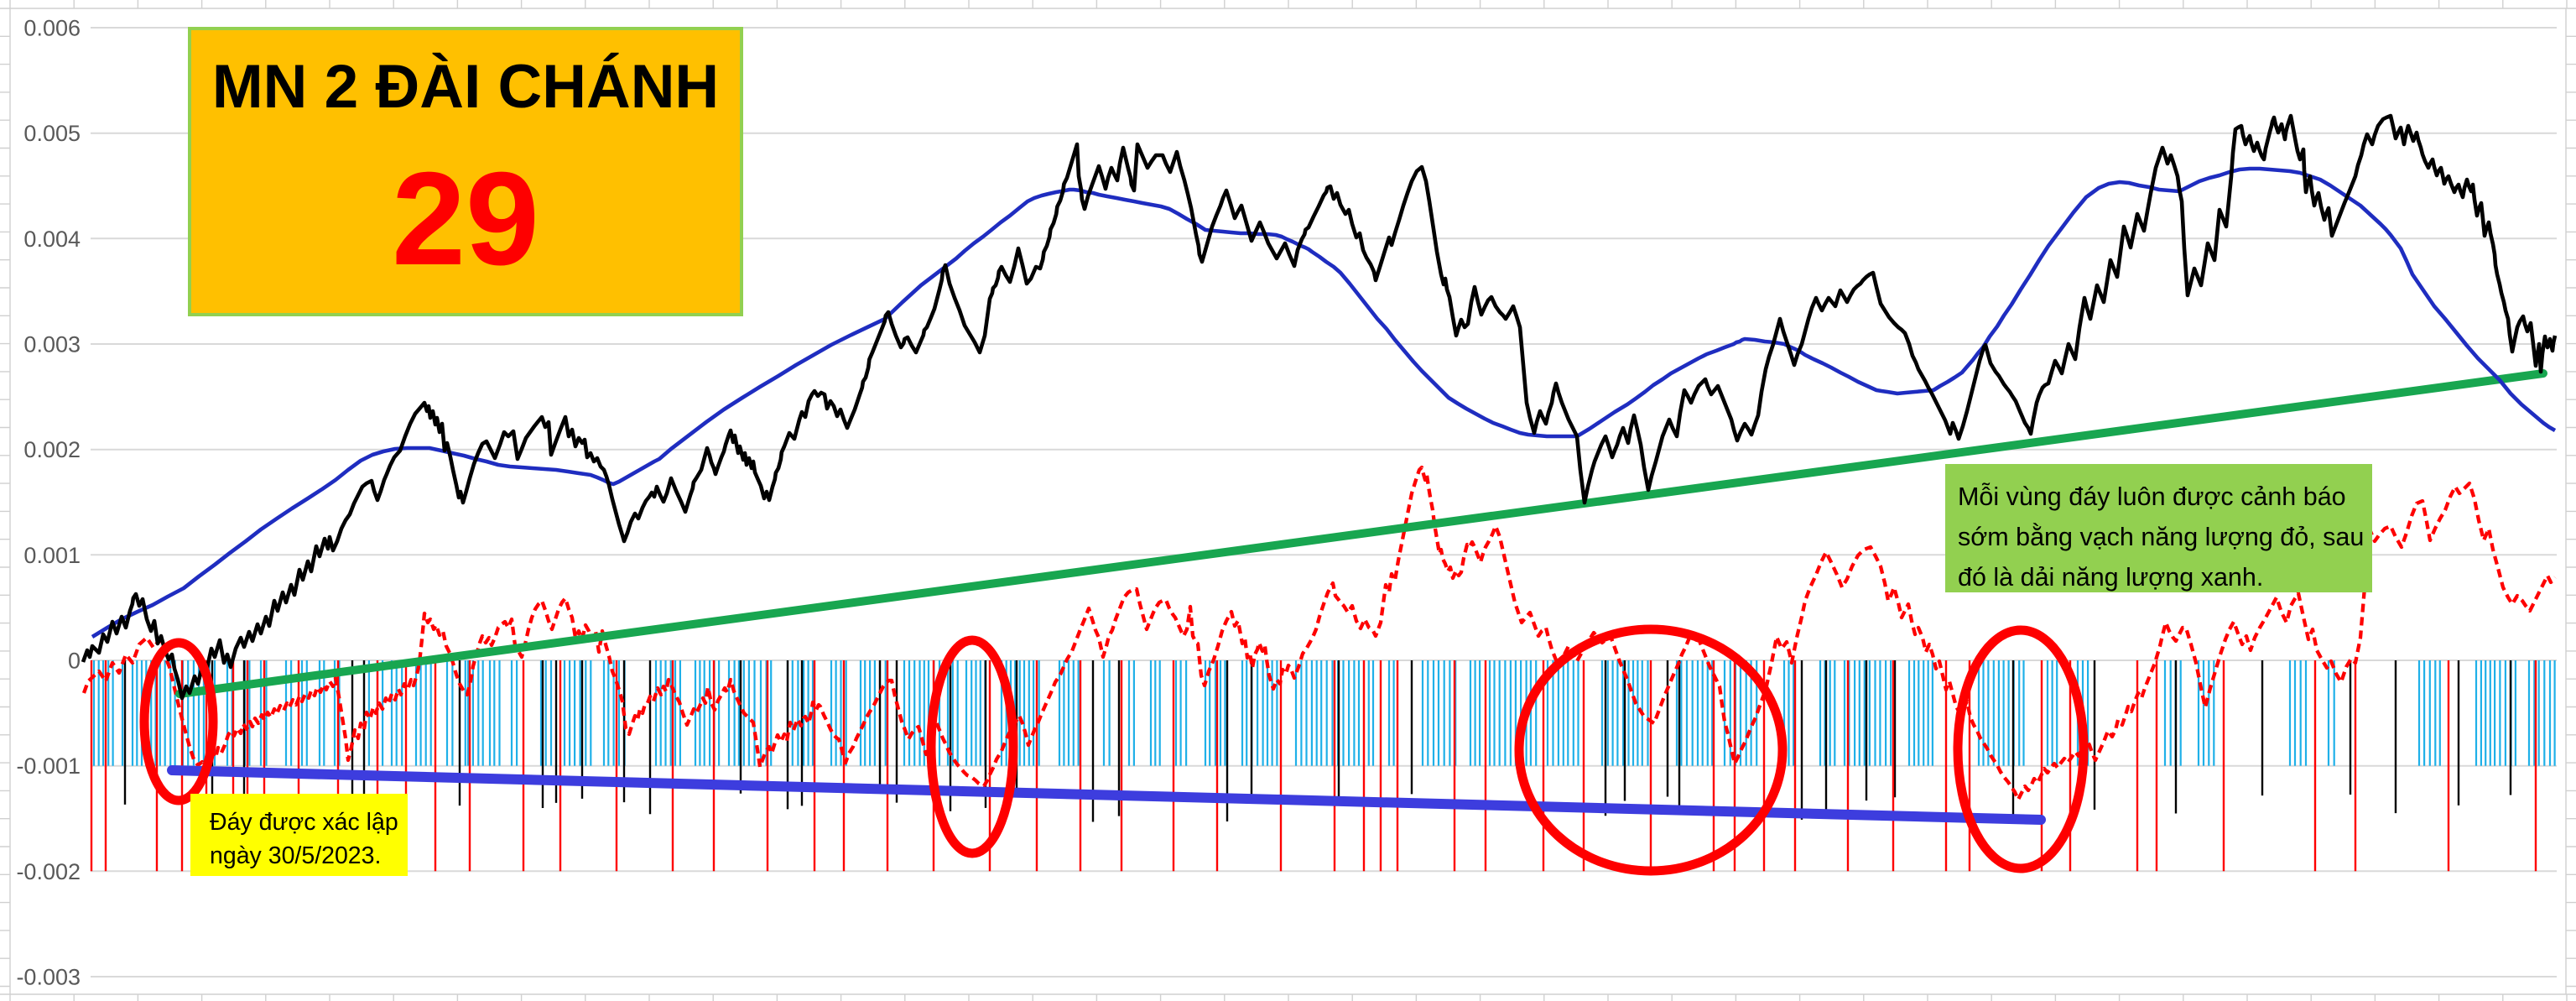 The height and width of the screenshot is (1001, 2576). Describe the element at coordinates (52, 239) in the screenshot. I see `svg-text: 0.004` at that location.